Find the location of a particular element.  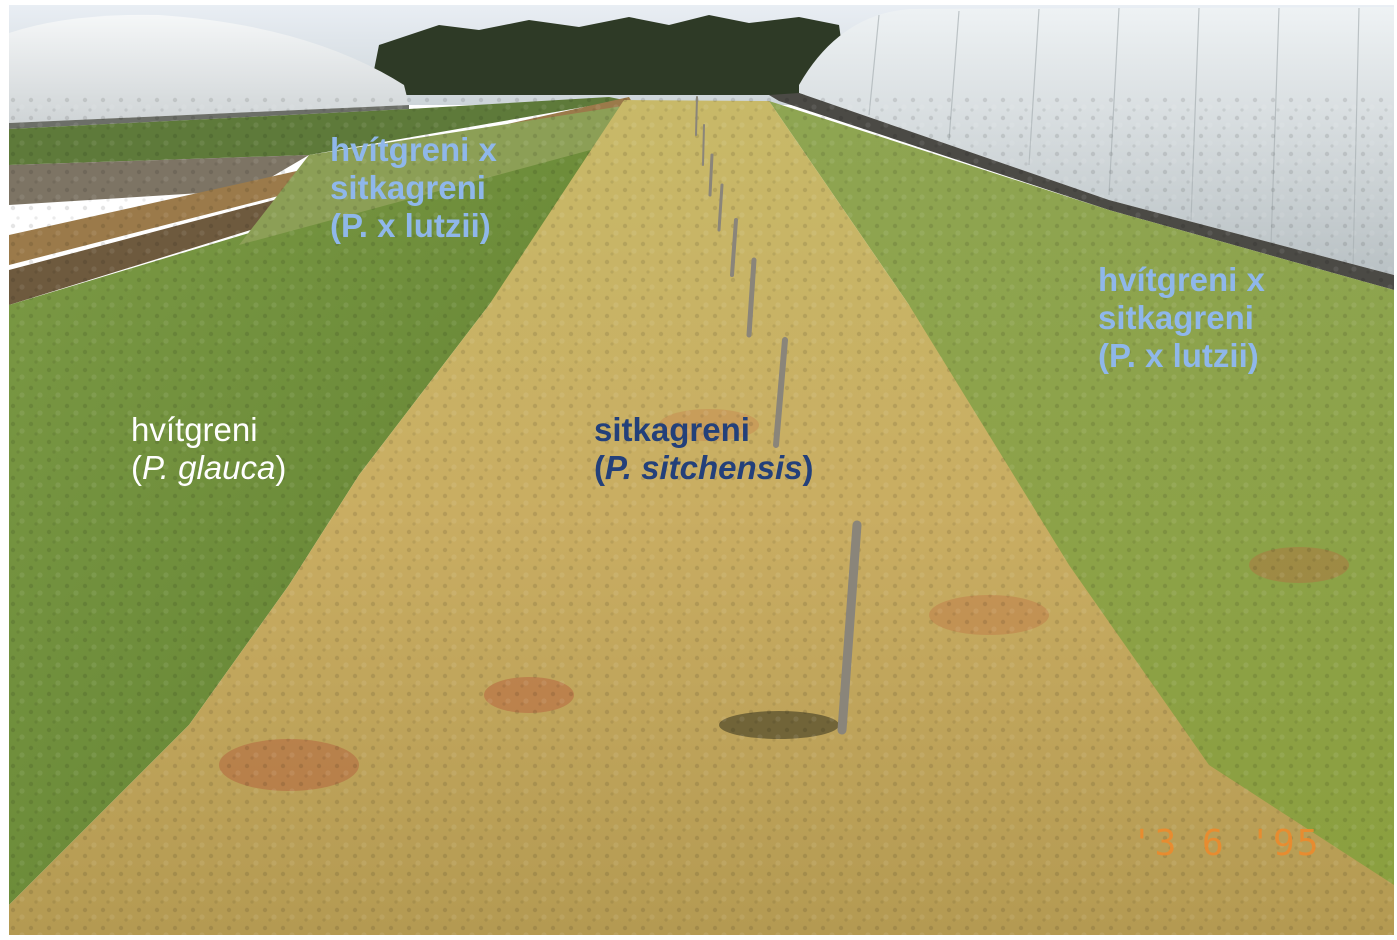

left-label: hvítgreni (P. glauca) is located at coordinates (208, 449).